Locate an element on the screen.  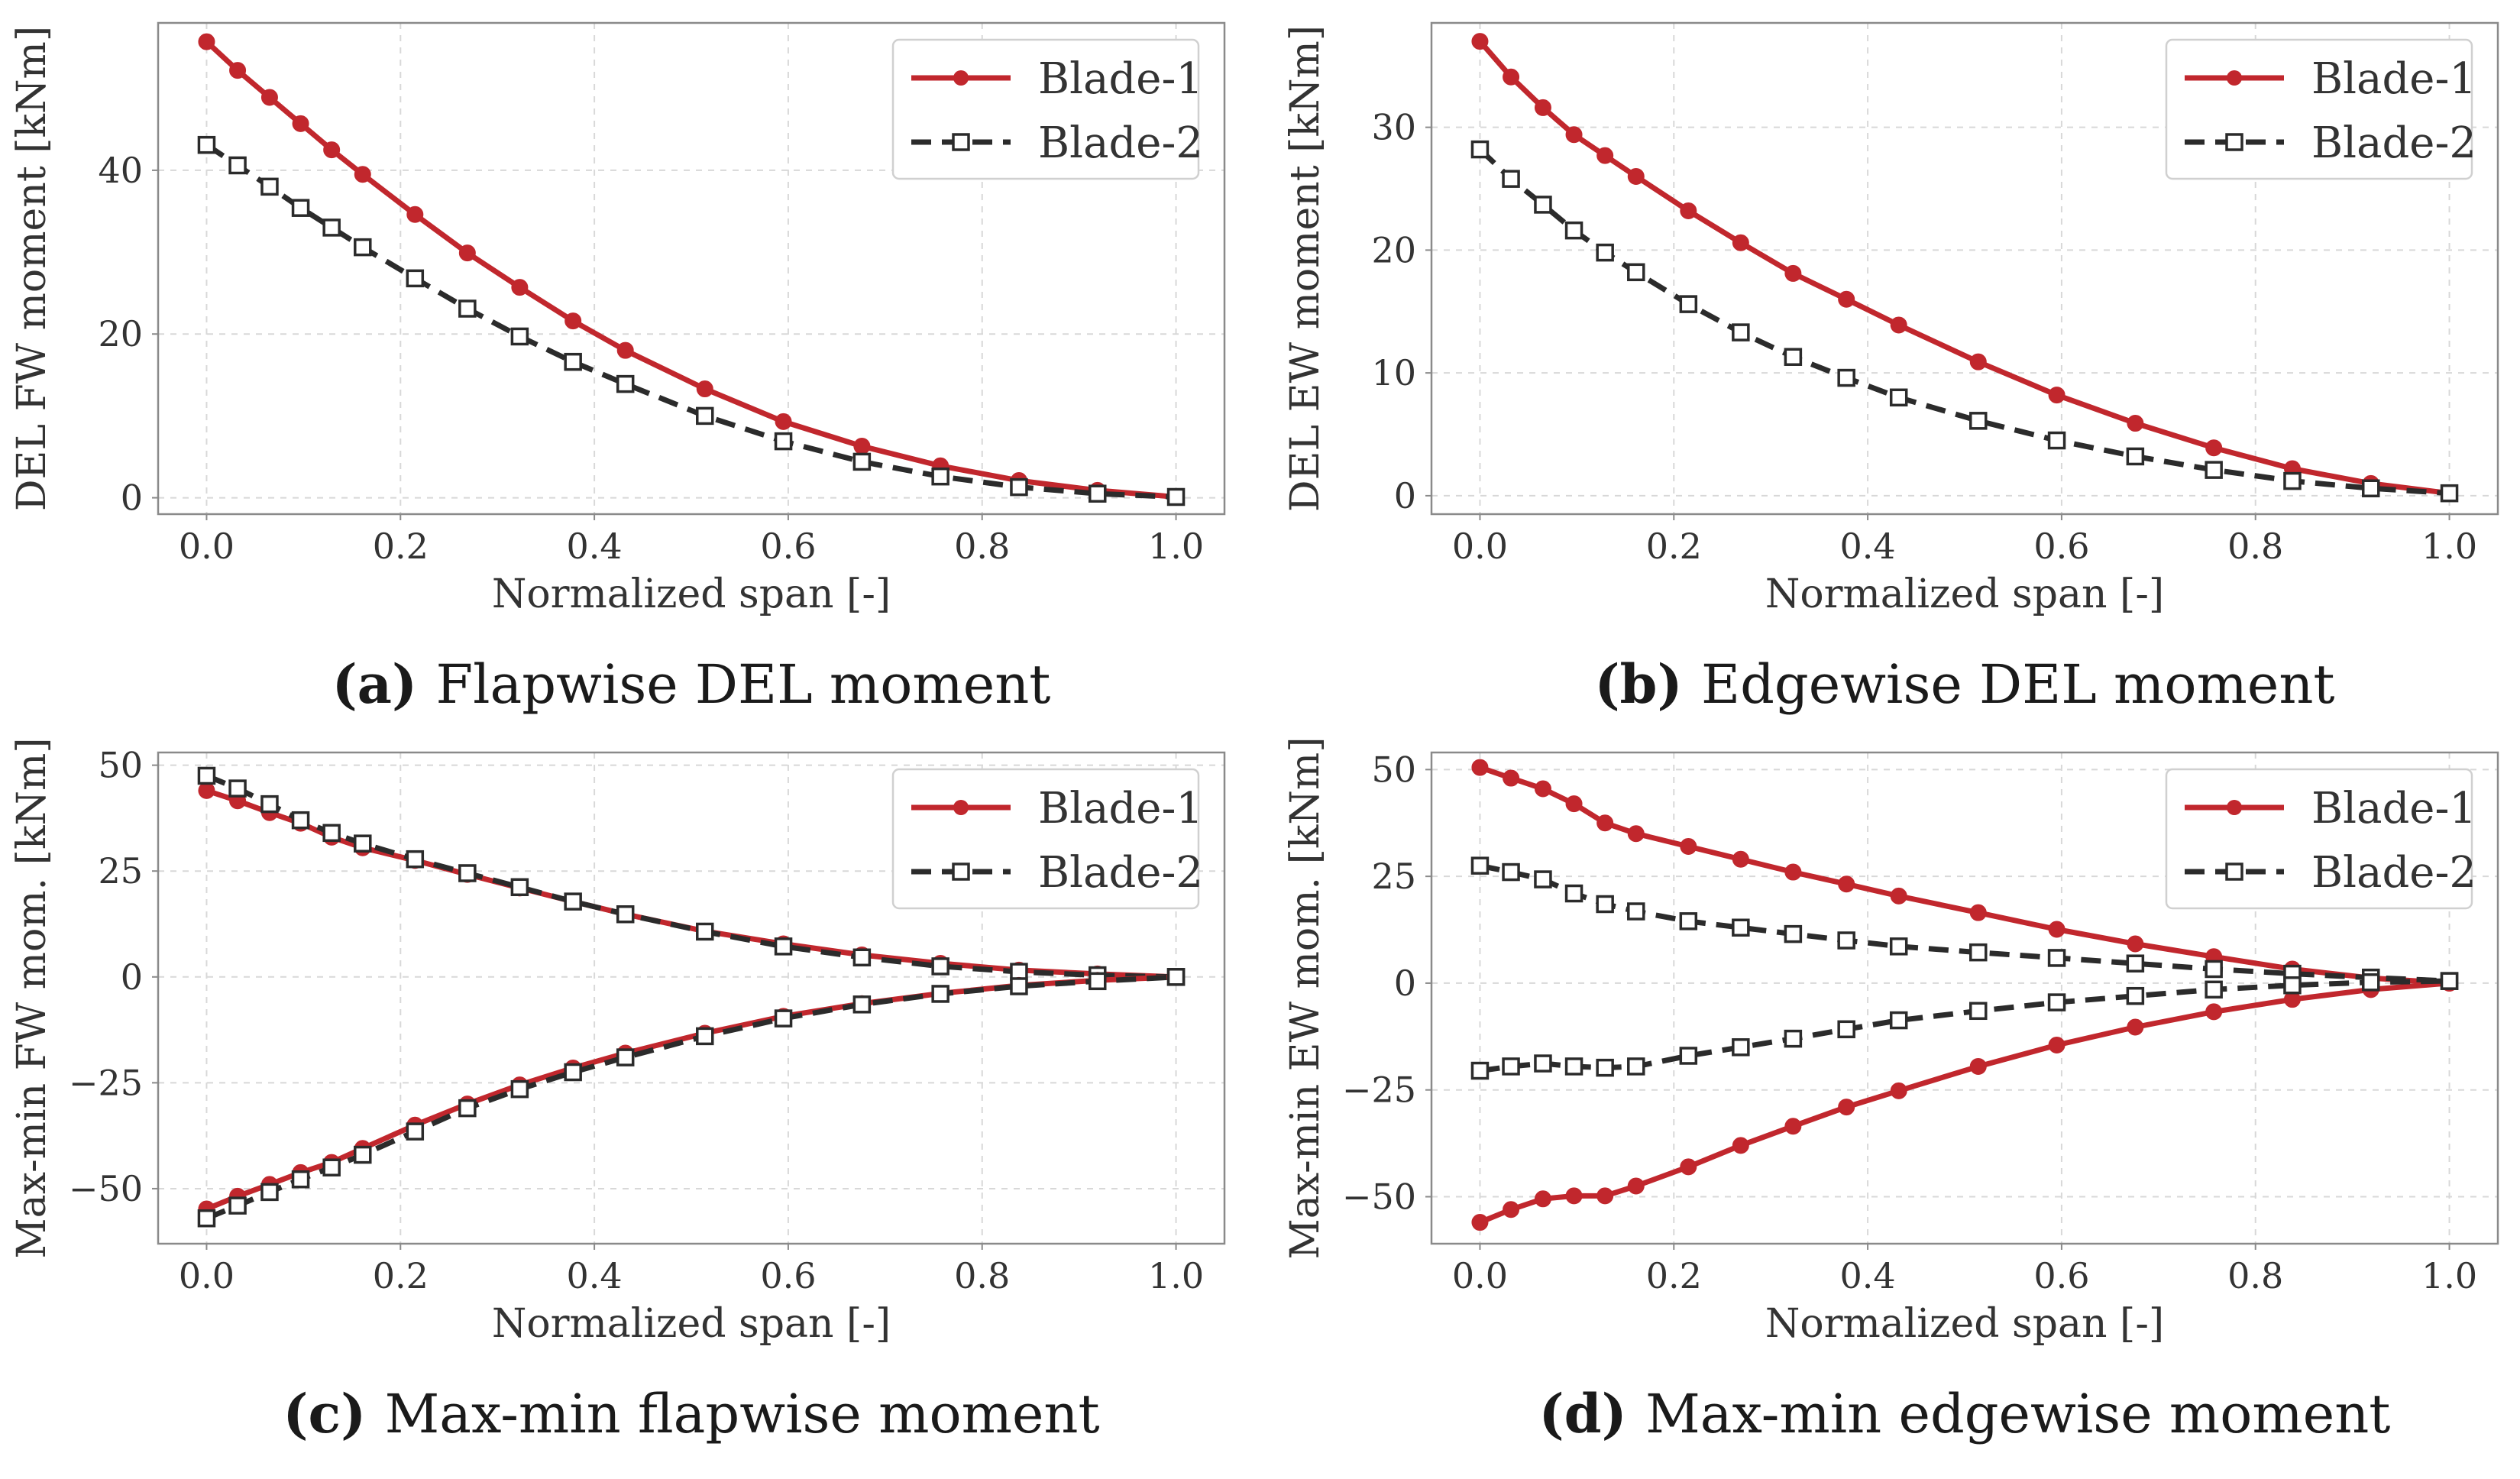
x-tick-label: 0.0 is located at coordinates (207, 546).